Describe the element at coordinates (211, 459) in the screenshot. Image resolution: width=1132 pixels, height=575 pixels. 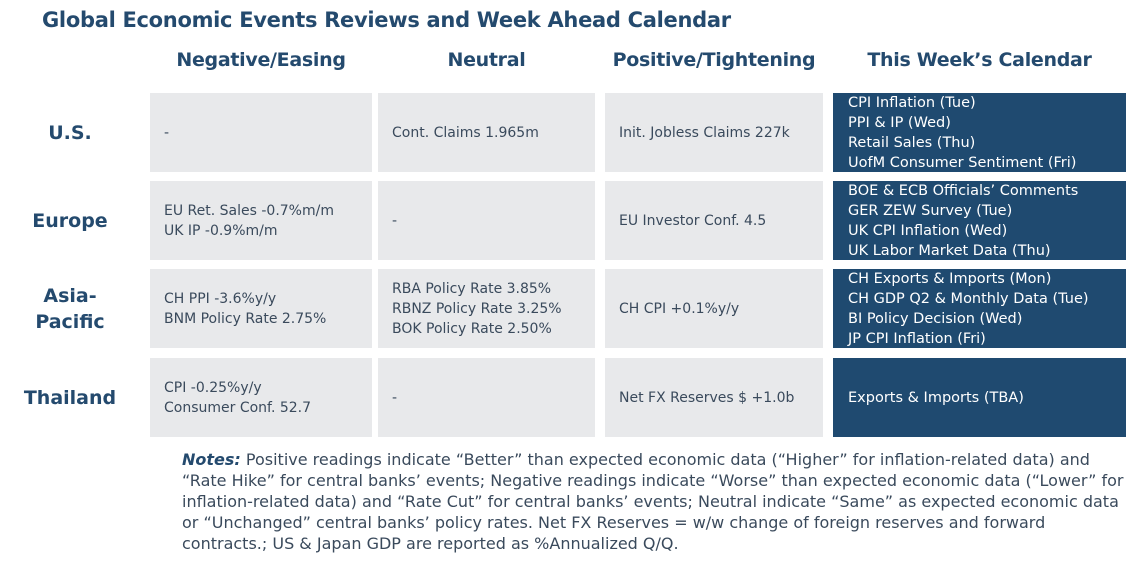
I see `notes-label: Notes:` at that location.